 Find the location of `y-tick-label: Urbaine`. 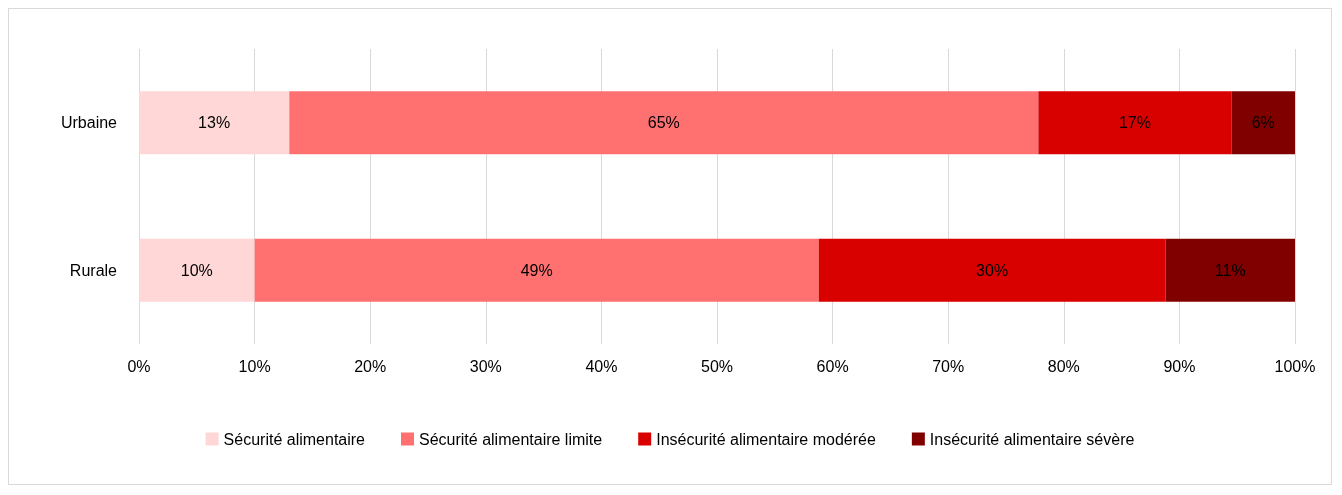

y-tick-label: Urbaine is located at coordinates (89, 123).